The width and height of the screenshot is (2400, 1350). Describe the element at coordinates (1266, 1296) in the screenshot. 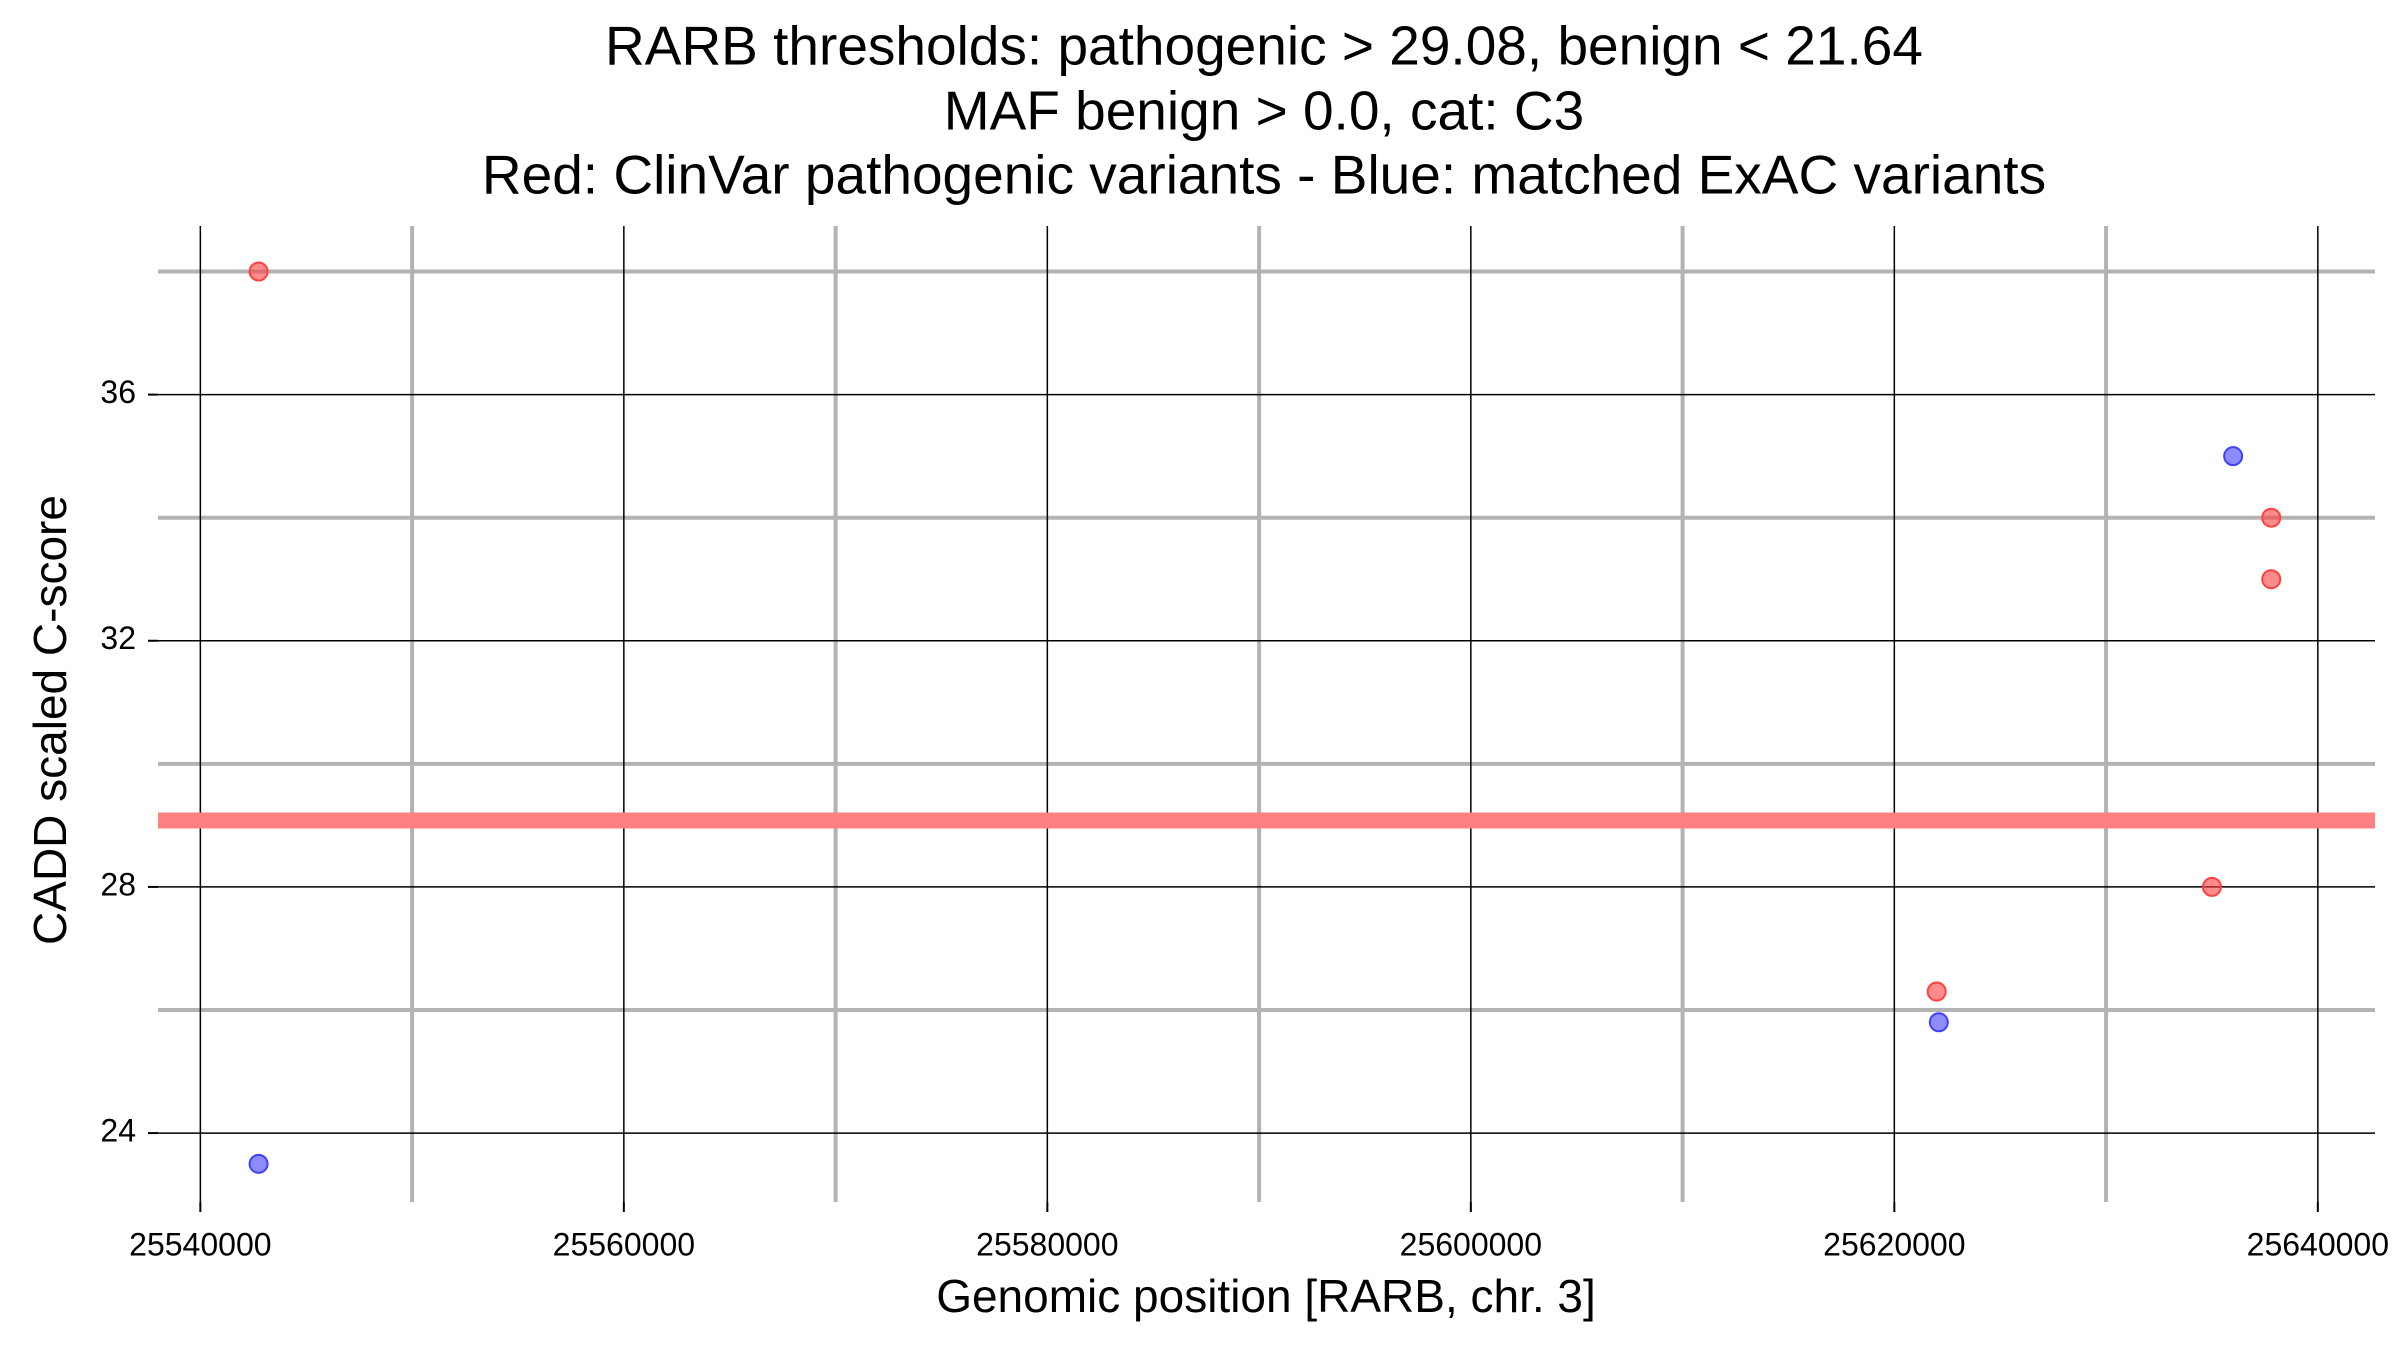

I see `x-axis-label: Genomic position [RARB, chr. 3]` at that location.